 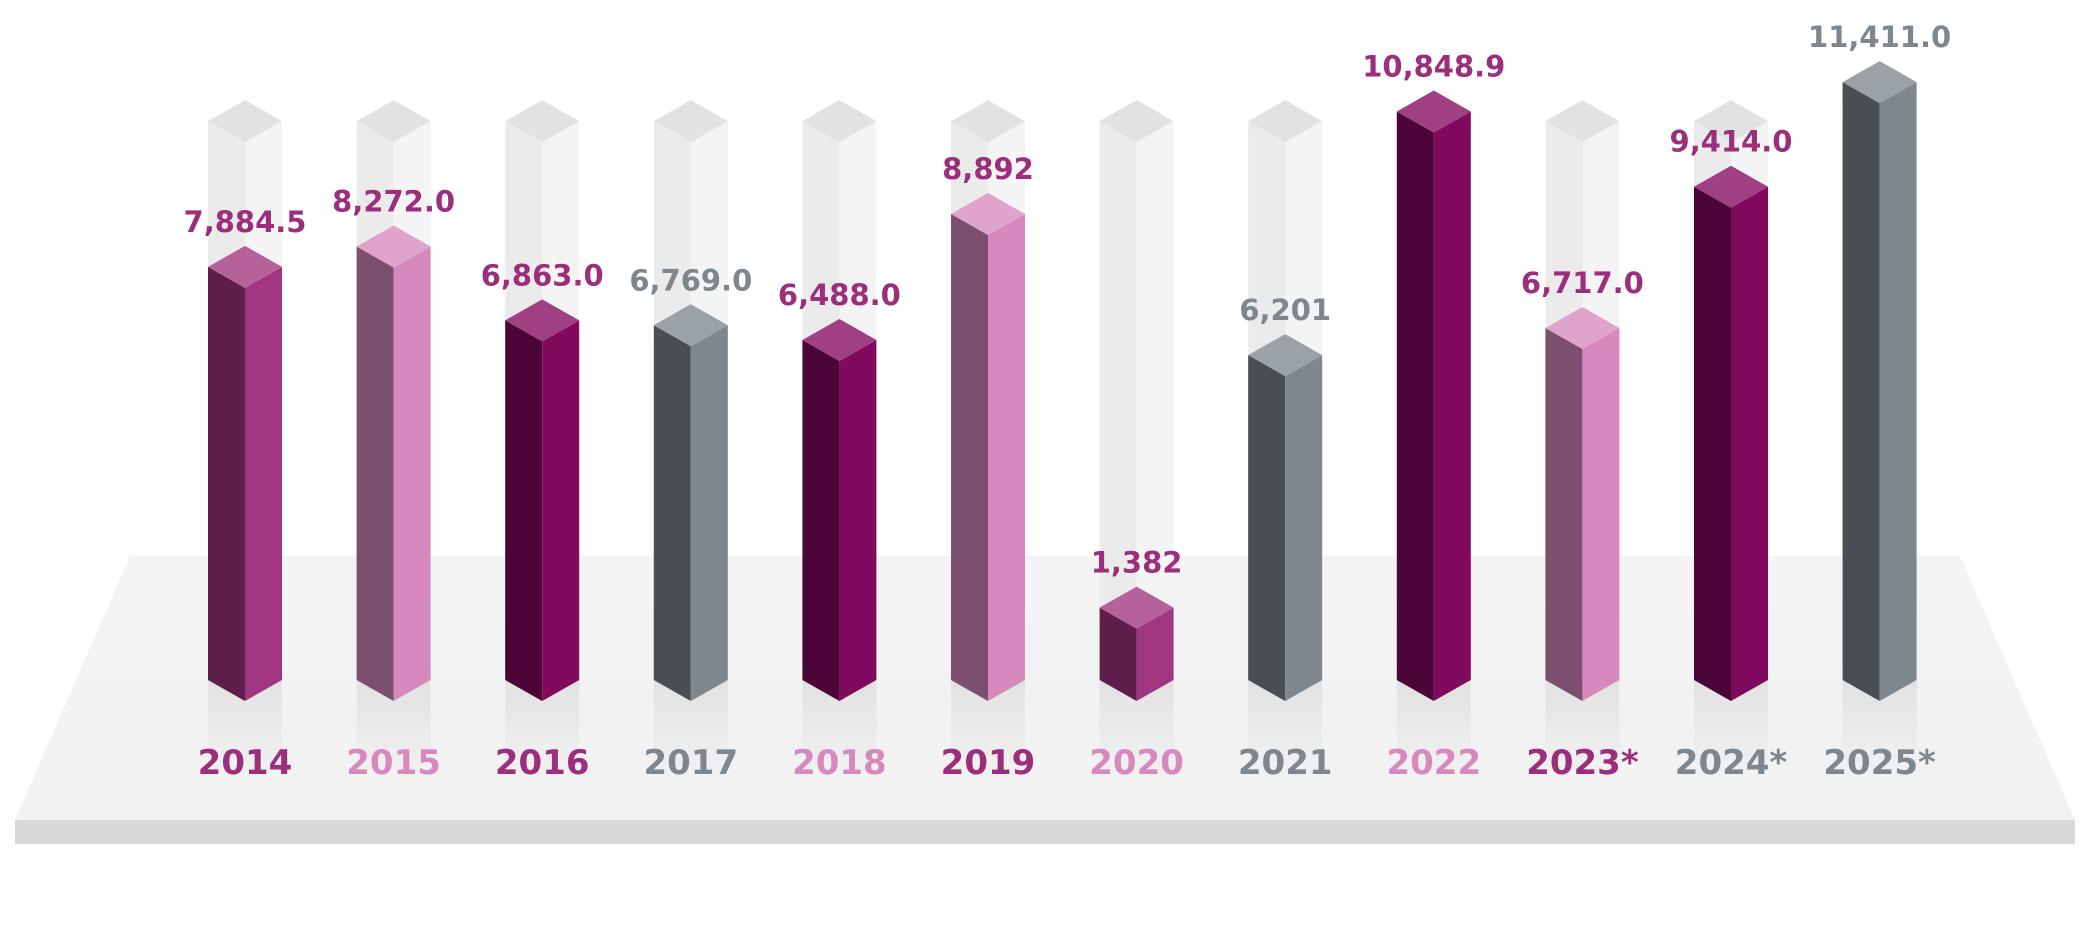 What do you see at coordinates (245, 222) in the screenshot?
I see `data-label: 7,884.5` at bounding box center [245, 222].